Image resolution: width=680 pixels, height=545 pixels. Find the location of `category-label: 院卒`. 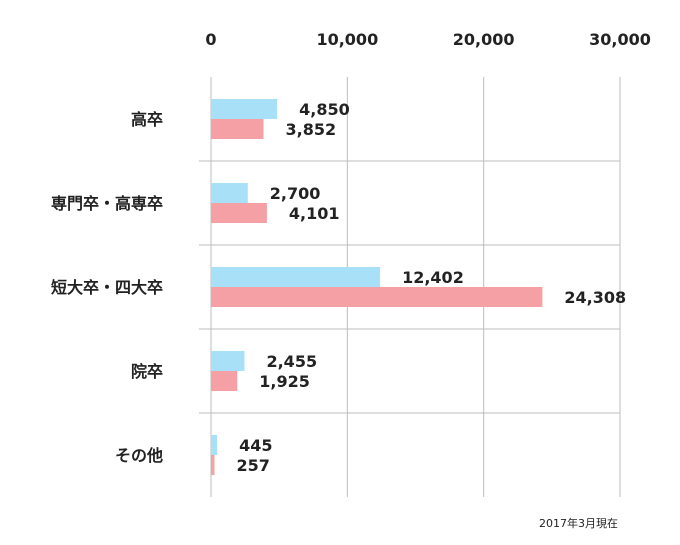

category-label: 院卒 is located at coordinates (147, 371).